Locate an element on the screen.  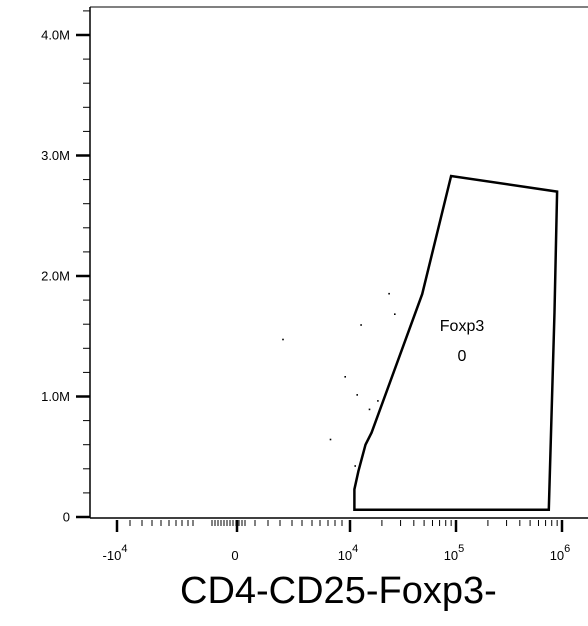
y-tick-label: 2.0M is located at coordinates (55, 276).